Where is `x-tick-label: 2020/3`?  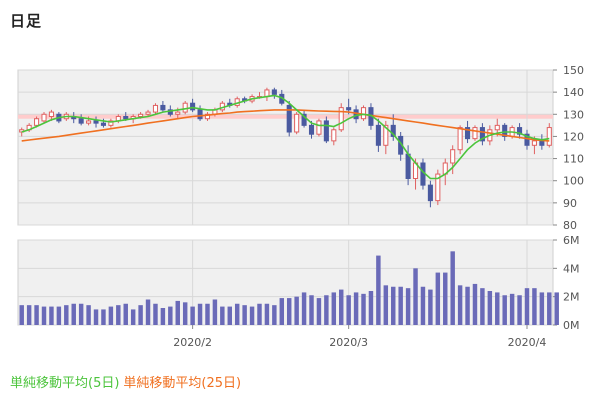 x-tick-label: 2020/3 is located at coordinates (348, 342).